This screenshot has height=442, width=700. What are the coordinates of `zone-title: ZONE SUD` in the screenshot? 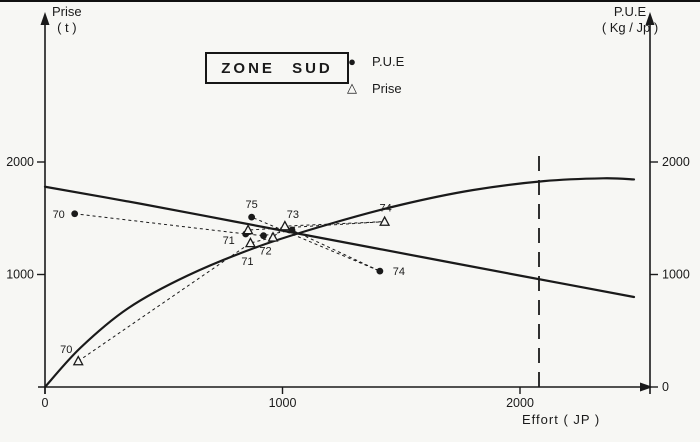 It's located at (277, 68).